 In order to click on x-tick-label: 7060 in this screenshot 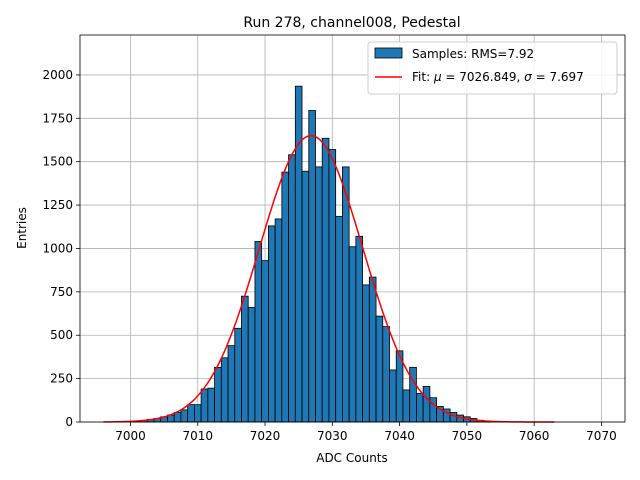, I will do `click(534, 436)`.